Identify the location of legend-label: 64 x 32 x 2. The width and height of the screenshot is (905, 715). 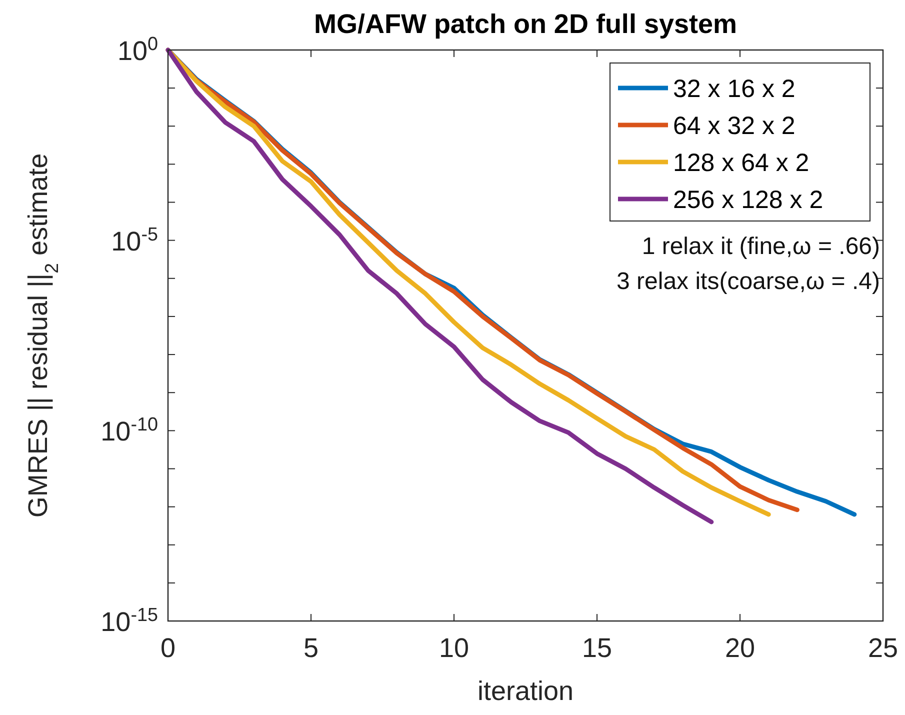
(734, 126).